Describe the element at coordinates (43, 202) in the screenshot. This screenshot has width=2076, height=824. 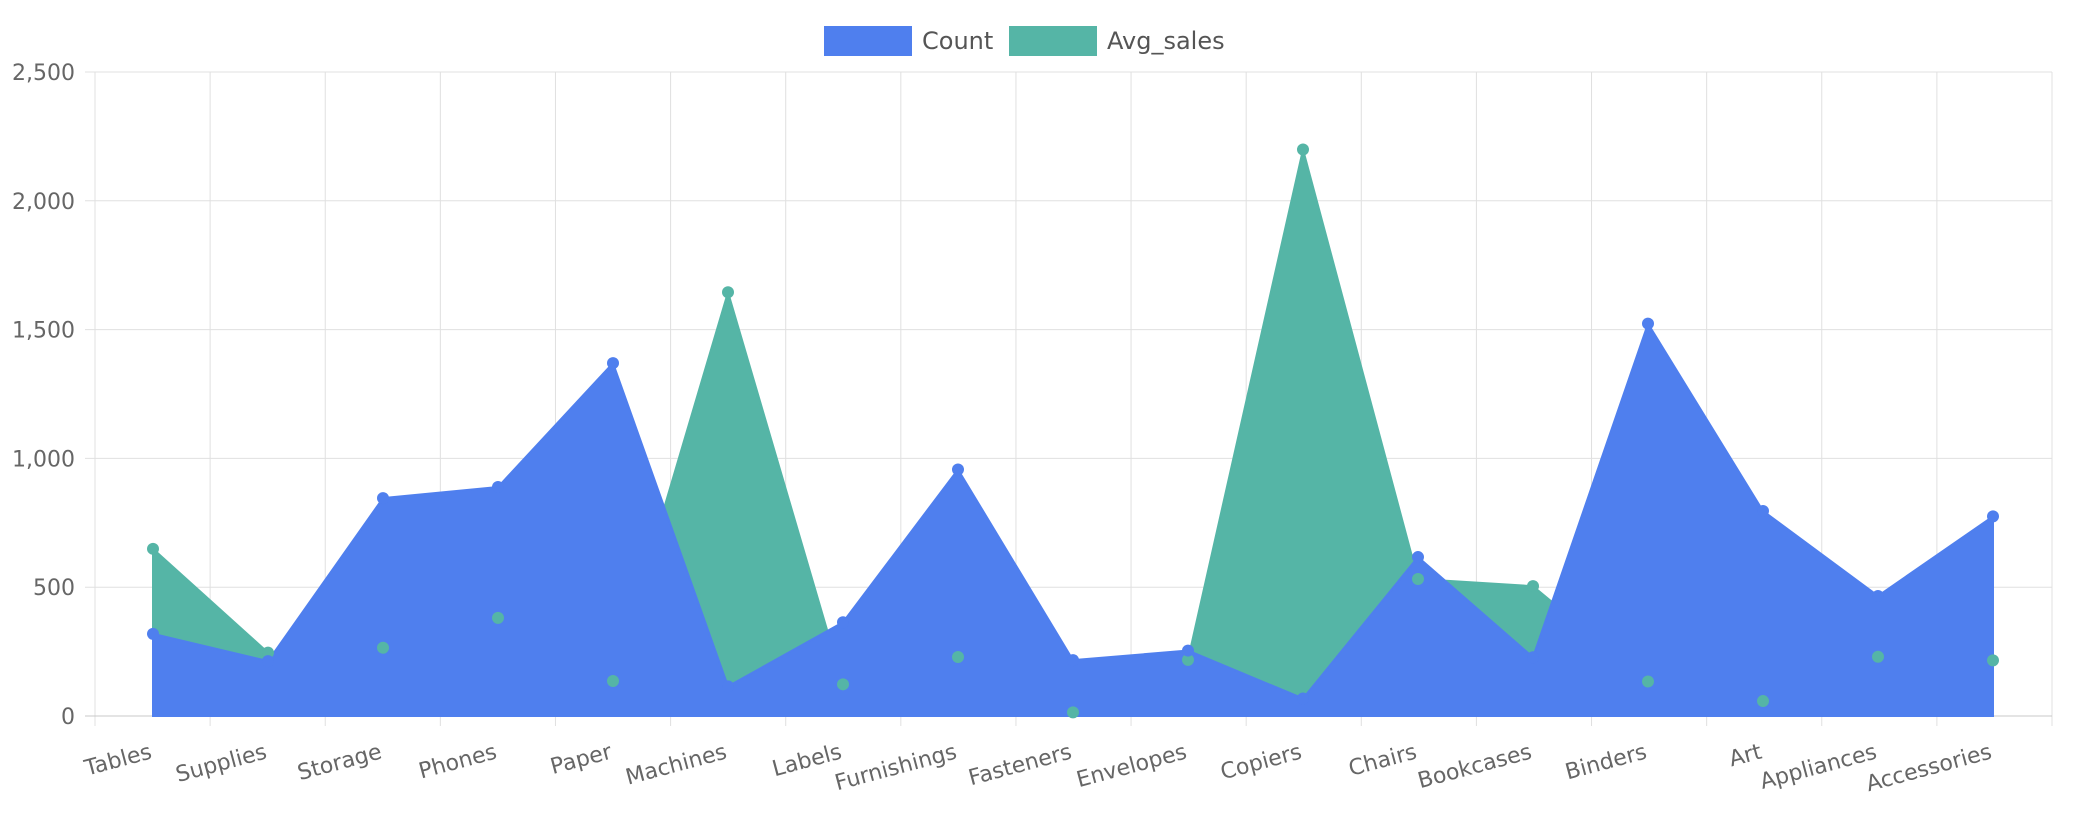
I see `y-tick-label: 2,000` at that location.